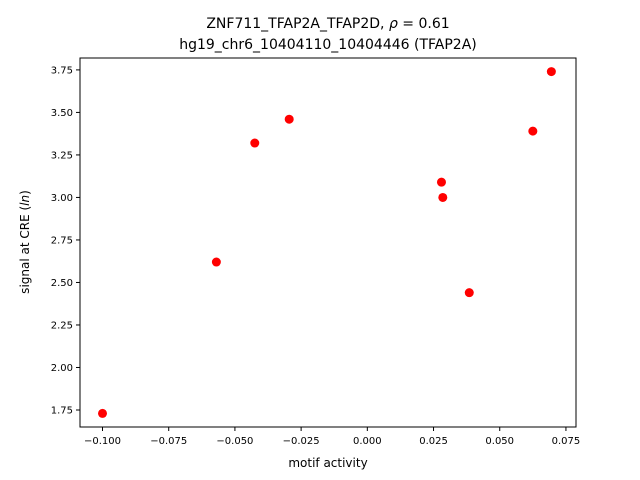 The width and height of the screenshot is (640, 480). Describe the element at coordinates (62, 410) in the screenshot. I see `y-tick-label: 1.75` at that location.